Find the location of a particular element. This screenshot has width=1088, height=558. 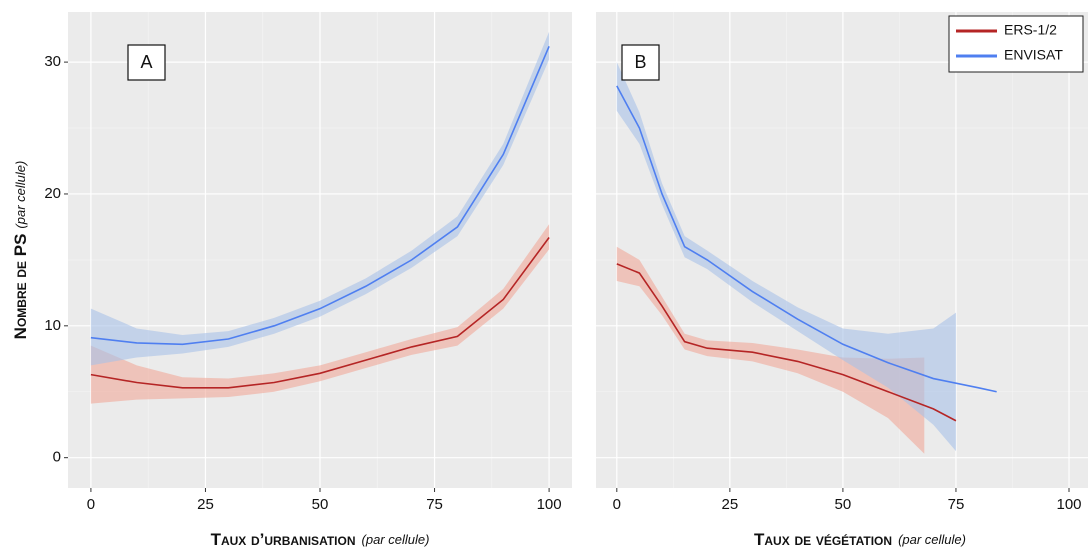

y-tick-label: 10 is located at coordinates (52, 325).